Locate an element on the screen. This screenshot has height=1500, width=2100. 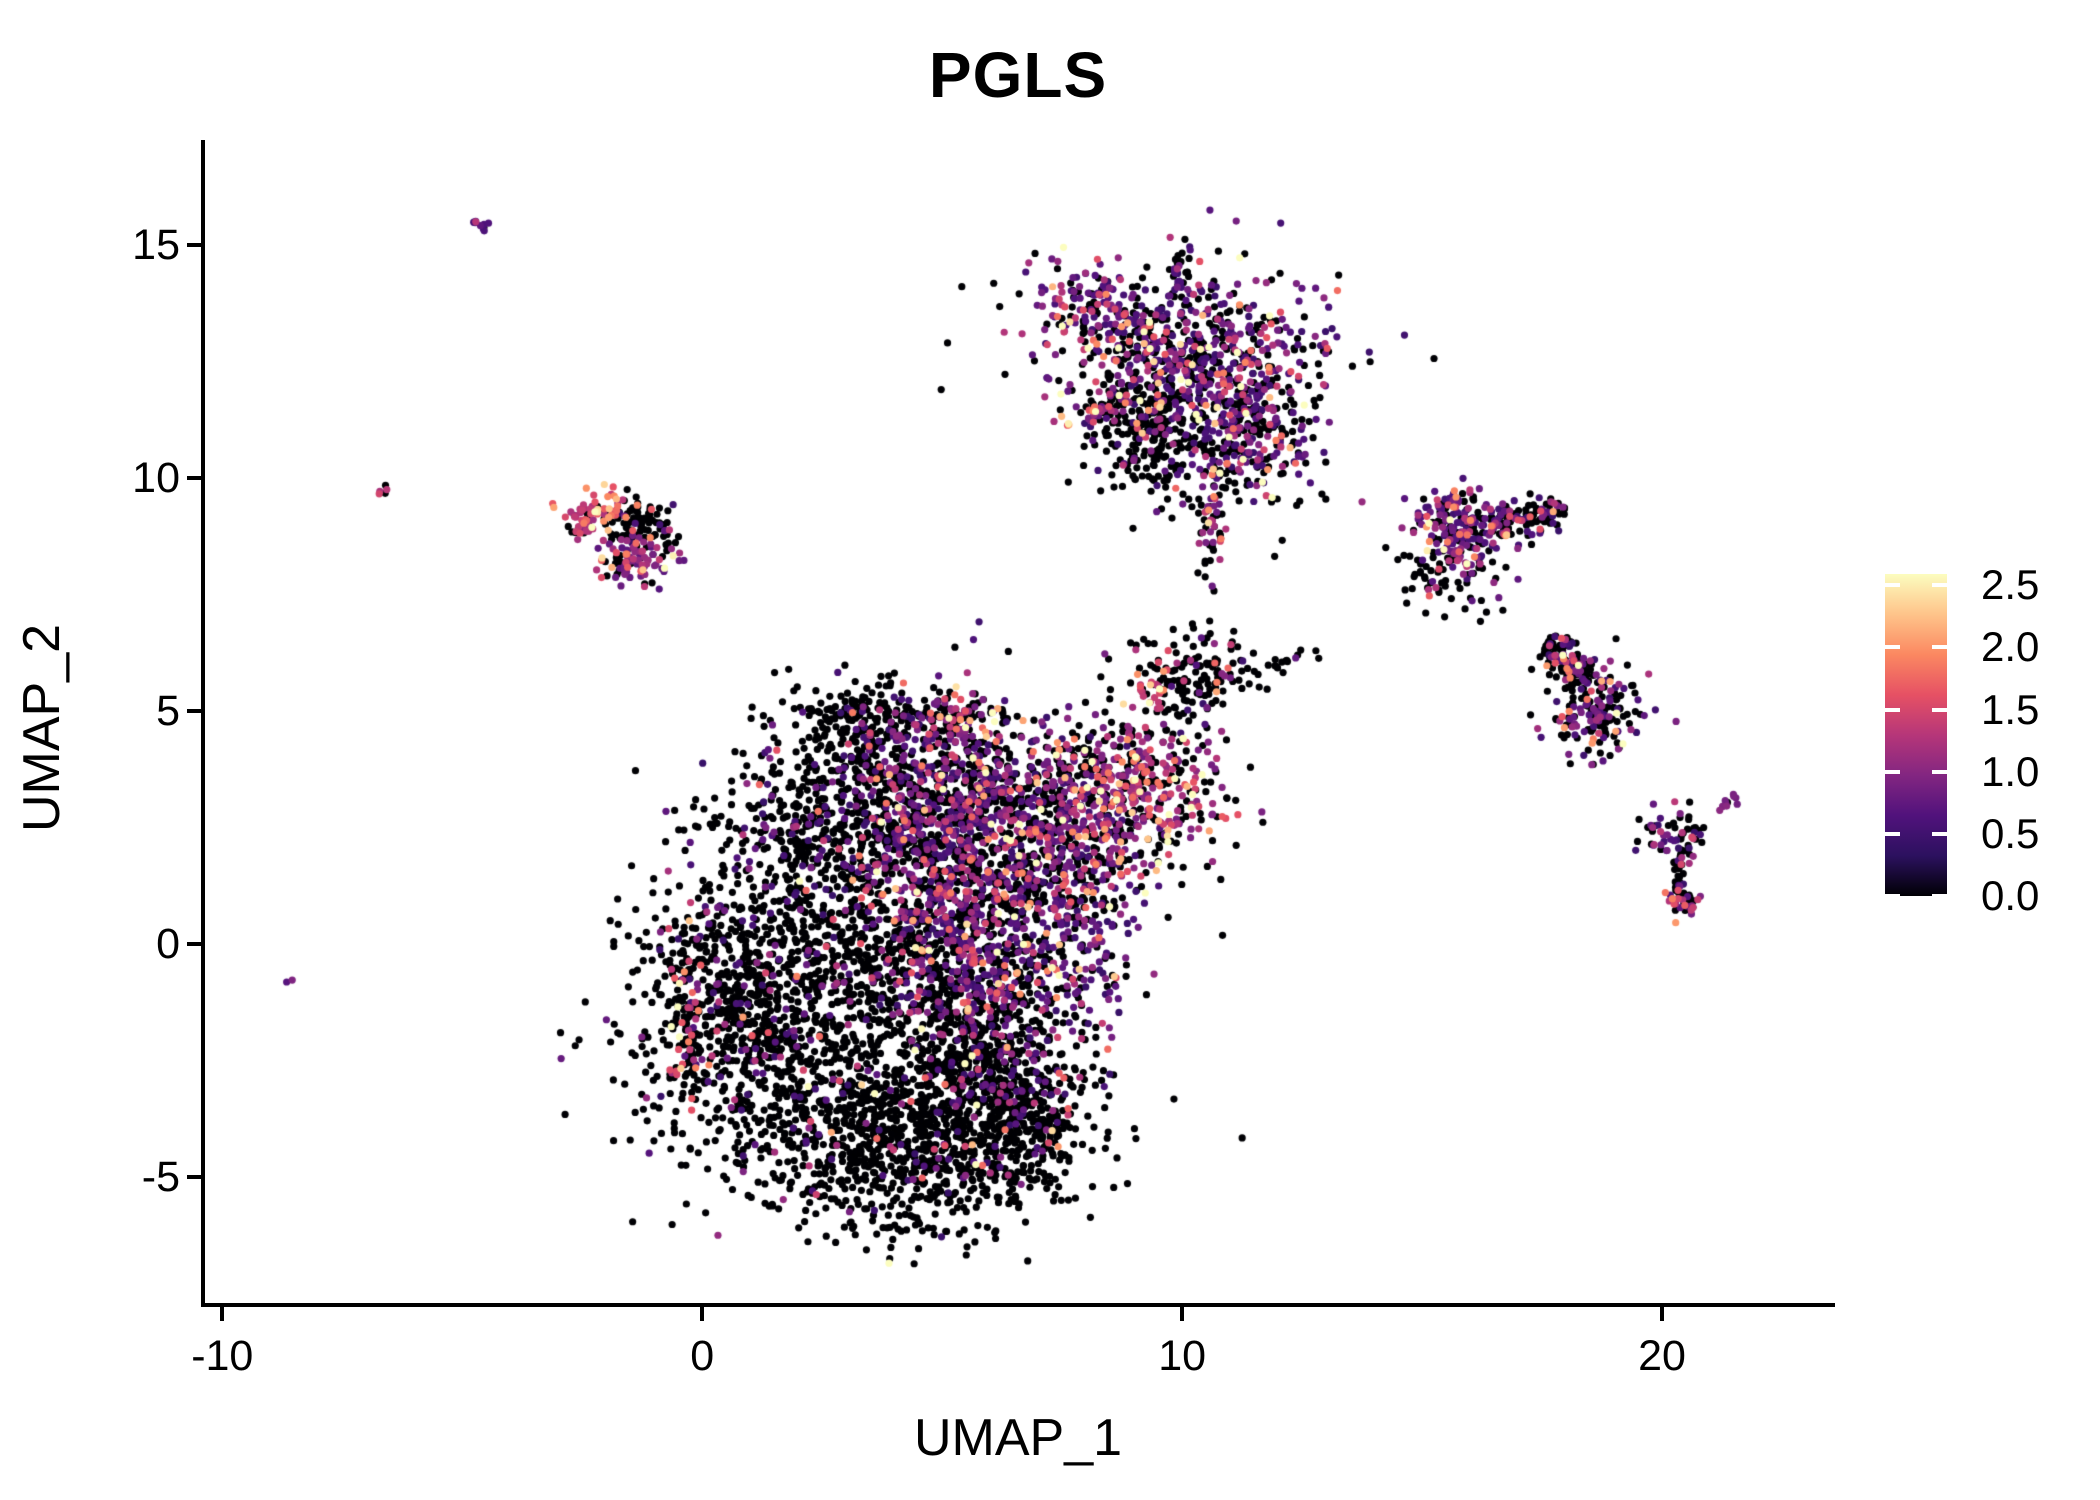
x-tick-label: 20 is located at coordinates (1662, 1356).